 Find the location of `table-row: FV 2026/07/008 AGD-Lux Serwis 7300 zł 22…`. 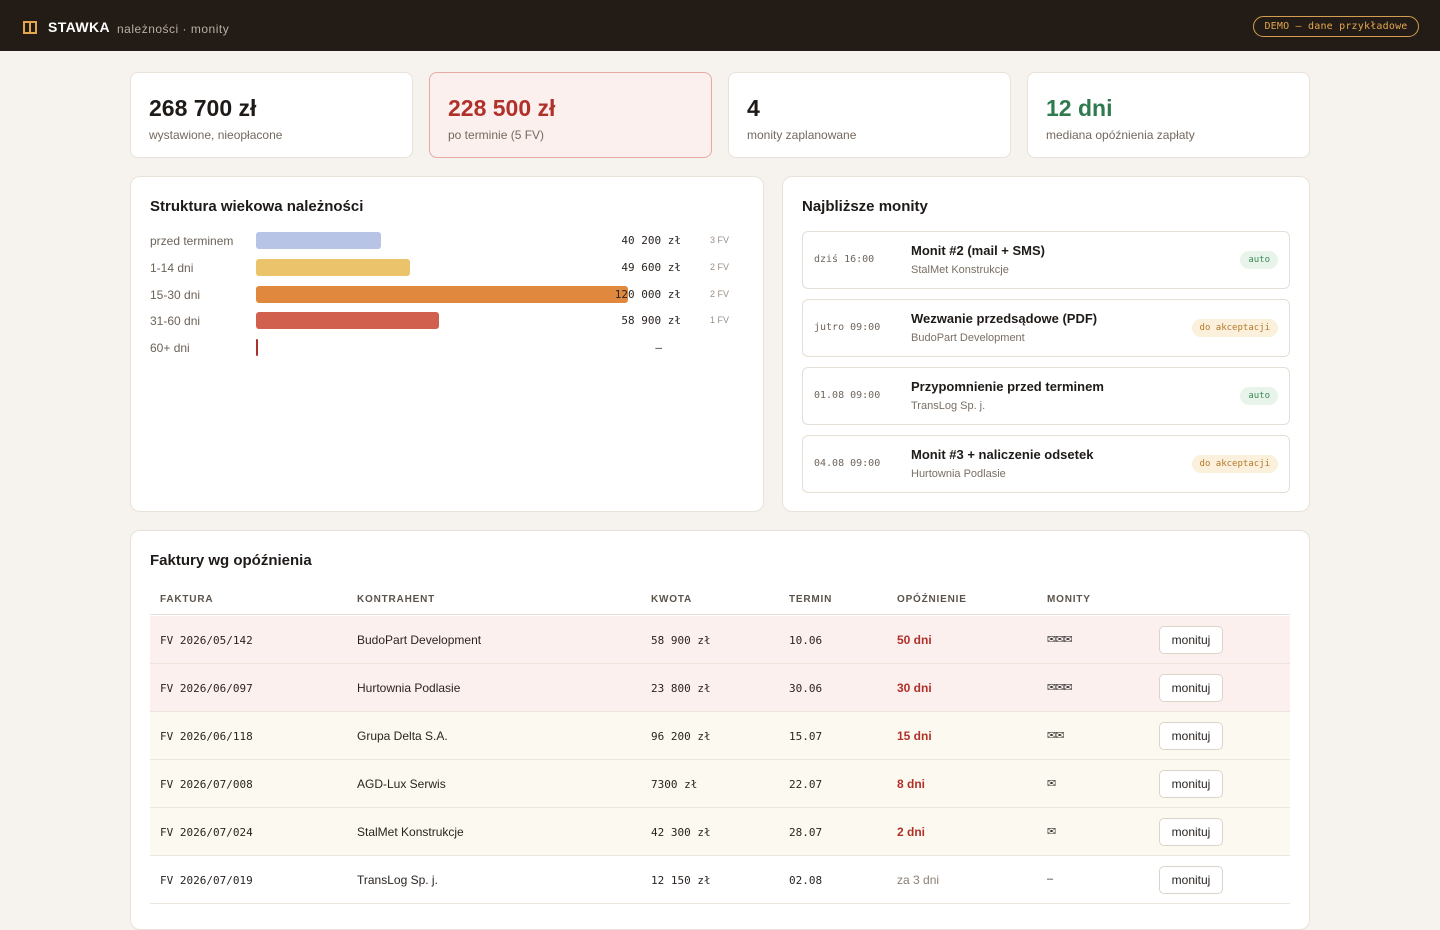

table-row: FV 2026/07/008 AGD-Lux Serwis 7300 zł 22… is located at coordinates (720, 784).